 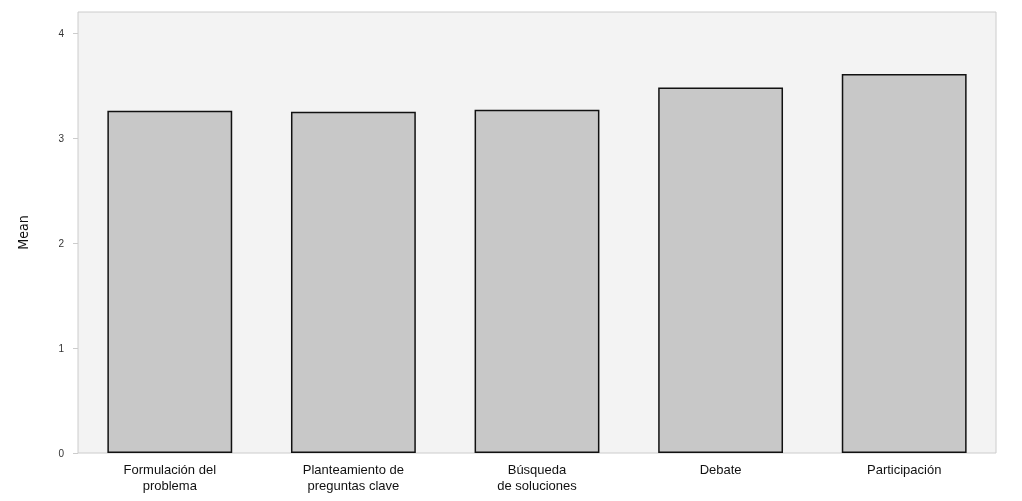 I want to click on y-tick-label: 3, so click(x=61, y=138).